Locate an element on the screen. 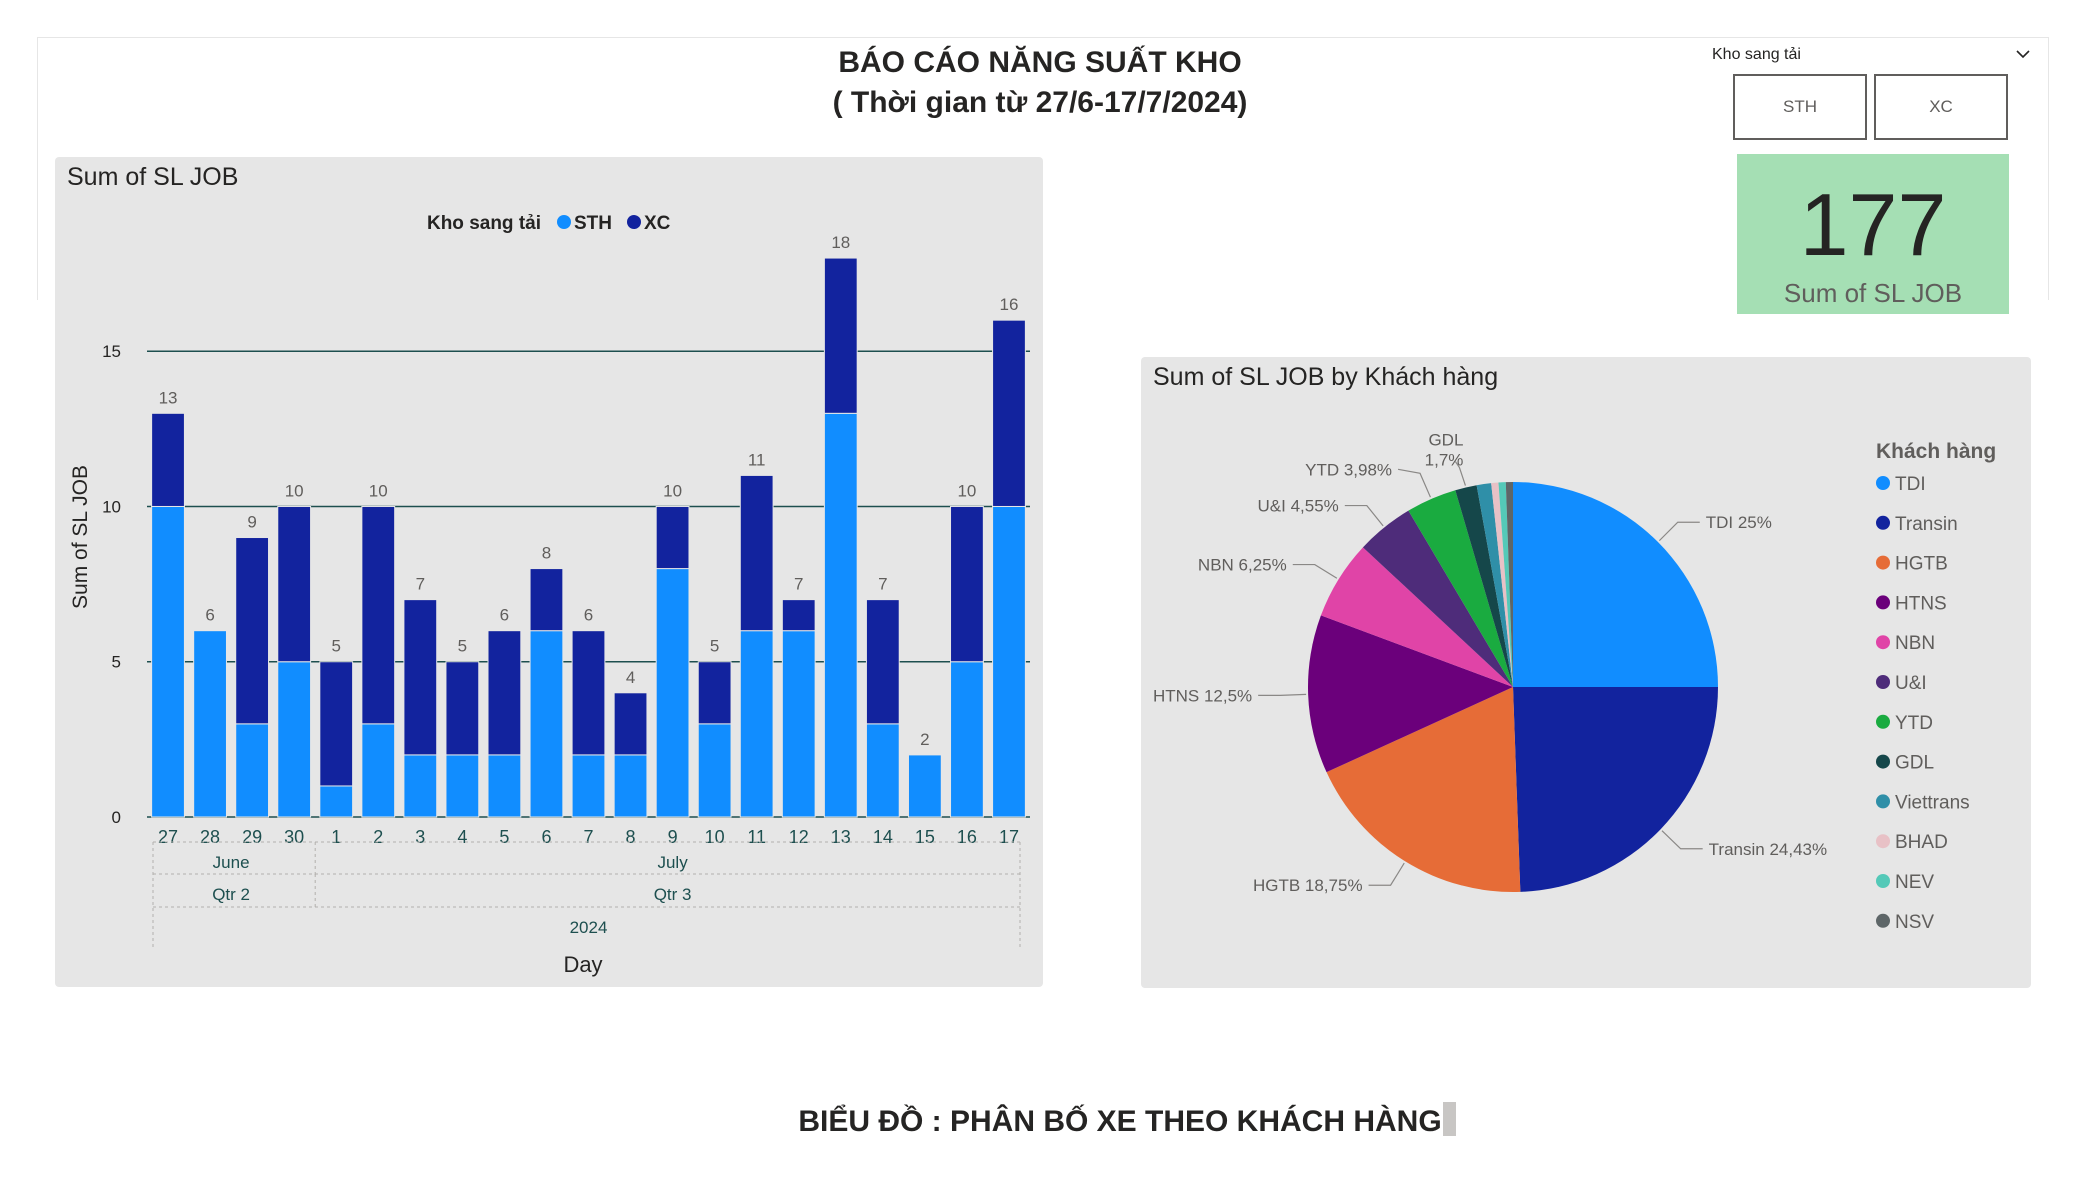 The height and width of the screenshot is (1200, 2075). x-tick-label: 7 is located at coordinates (588, 837).